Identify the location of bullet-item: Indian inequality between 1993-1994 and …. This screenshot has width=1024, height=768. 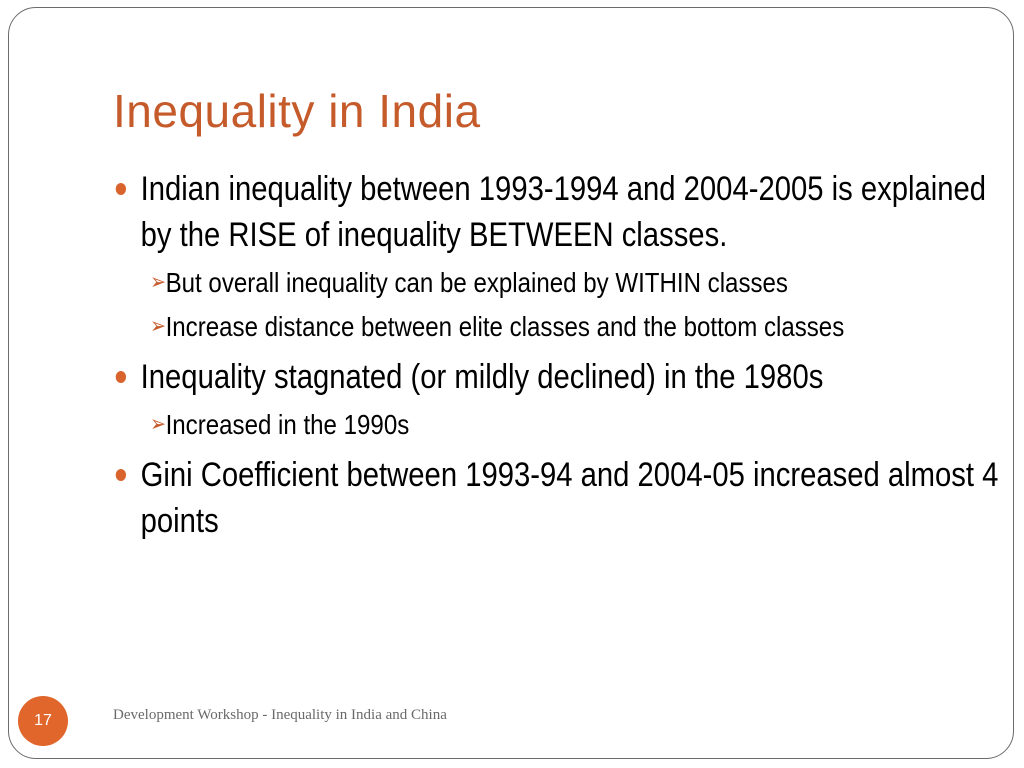
(557, 212).